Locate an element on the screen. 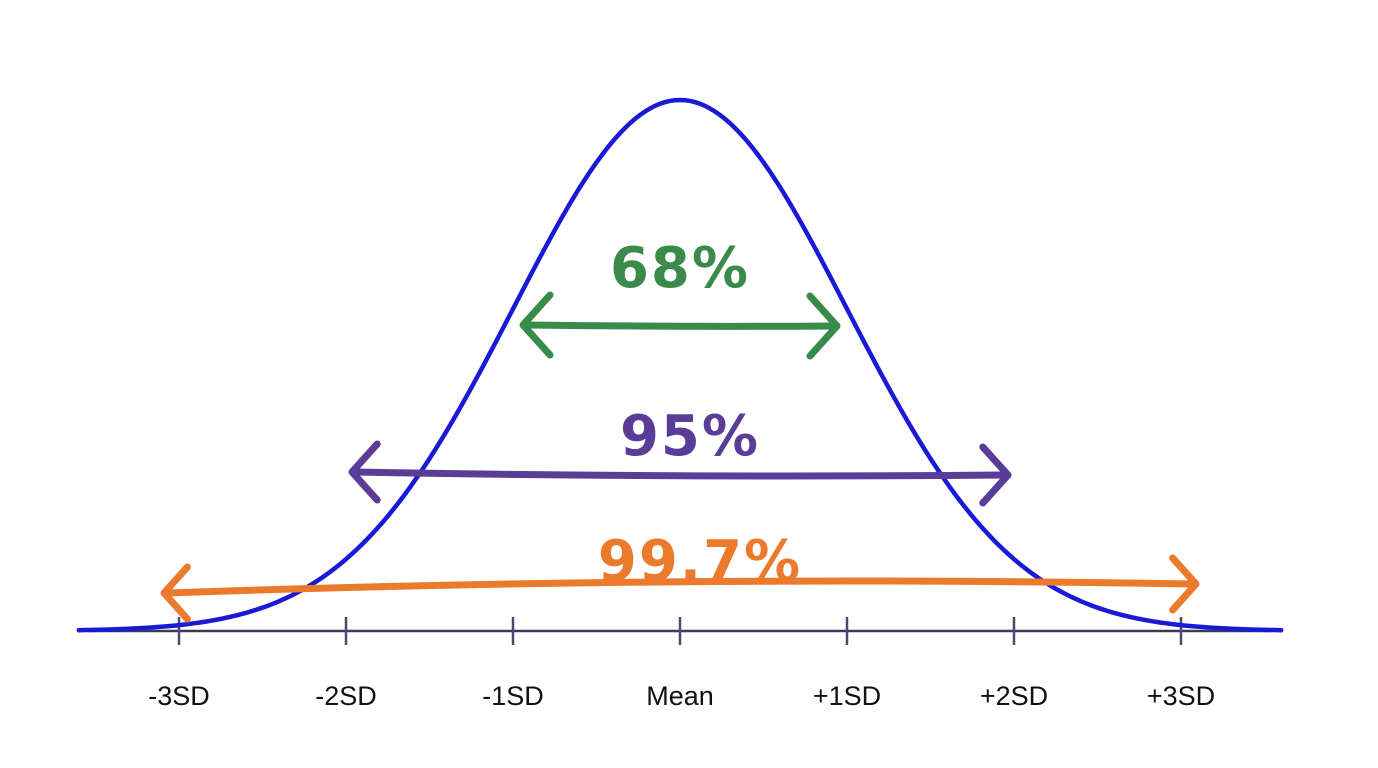  range-percent-label: 99.7% is located at coordinates (700, 561).